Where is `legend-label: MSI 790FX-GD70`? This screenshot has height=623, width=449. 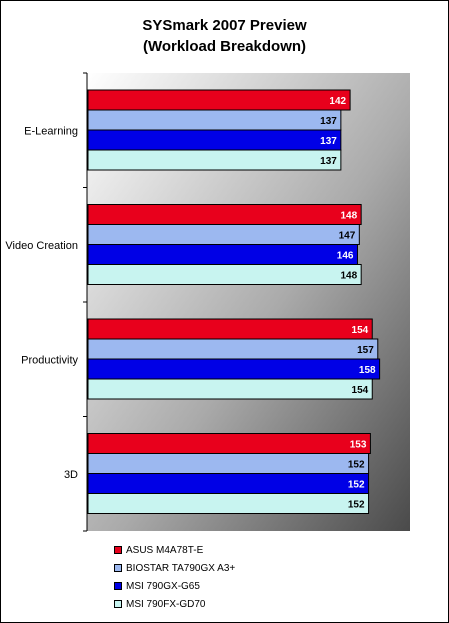 legend-label: MSI 790FX-GD70 is located at coordinates (166, 604).